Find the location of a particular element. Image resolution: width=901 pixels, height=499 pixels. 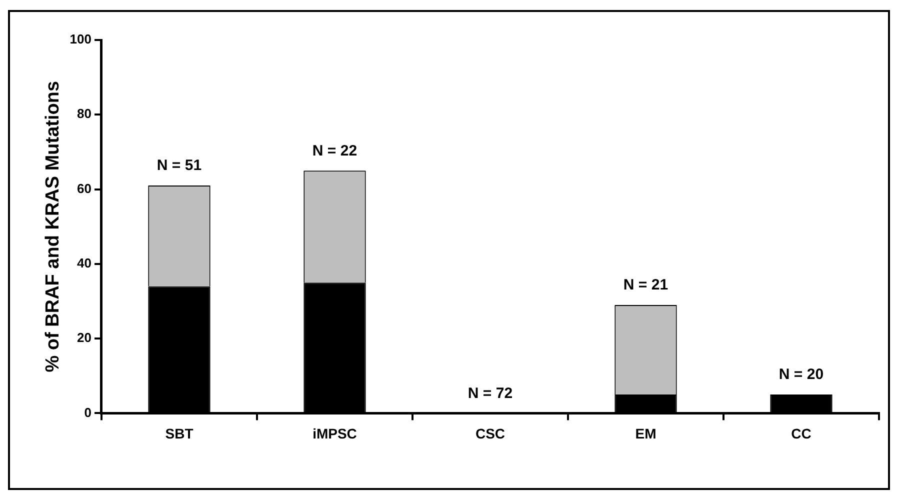

x-tick-label: iMPSC is located at coordinates (334, 433).